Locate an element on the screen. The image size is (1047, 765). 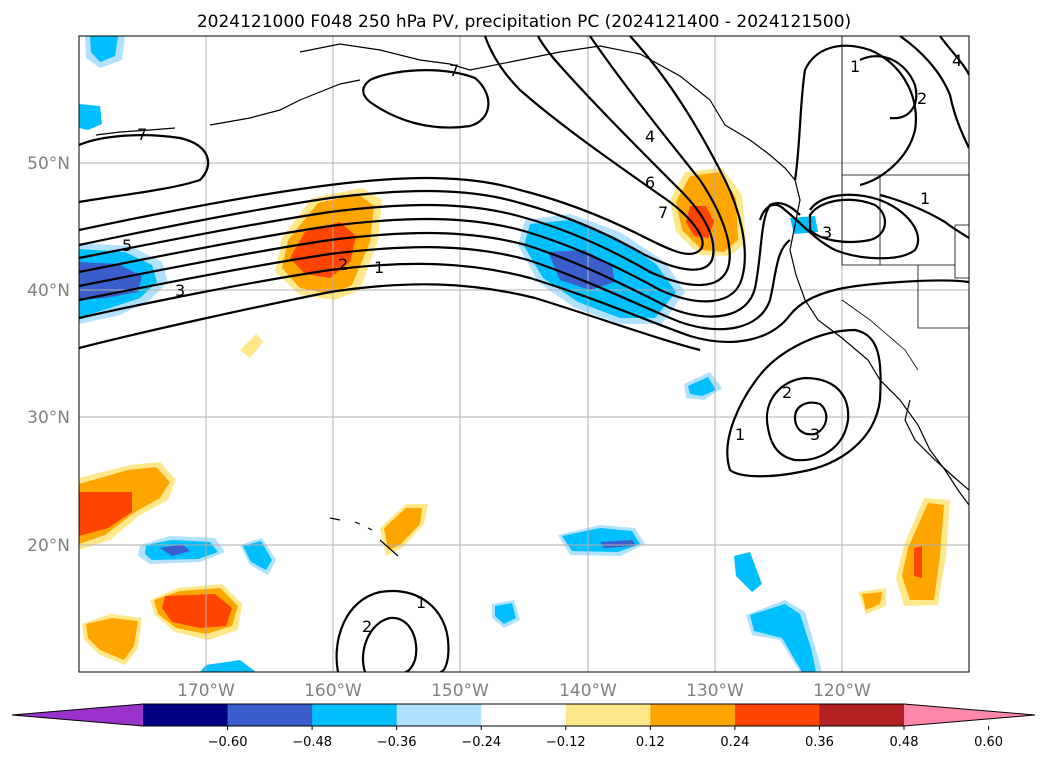
contour-label: 5 is located at coordinates (127, 245).